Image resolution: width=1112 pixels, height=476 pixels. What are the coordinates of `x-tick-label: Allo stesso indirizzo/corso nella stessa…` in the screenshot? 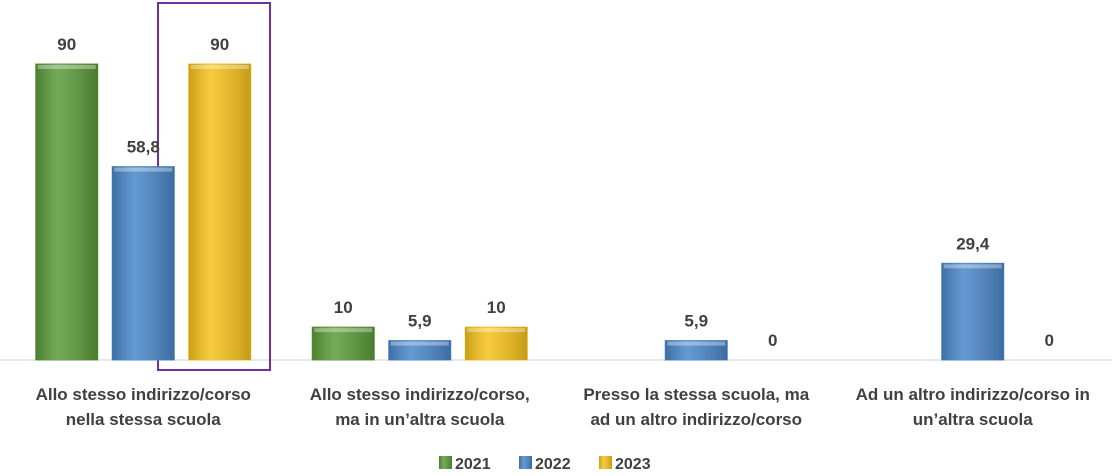 It's located at (143, 407).